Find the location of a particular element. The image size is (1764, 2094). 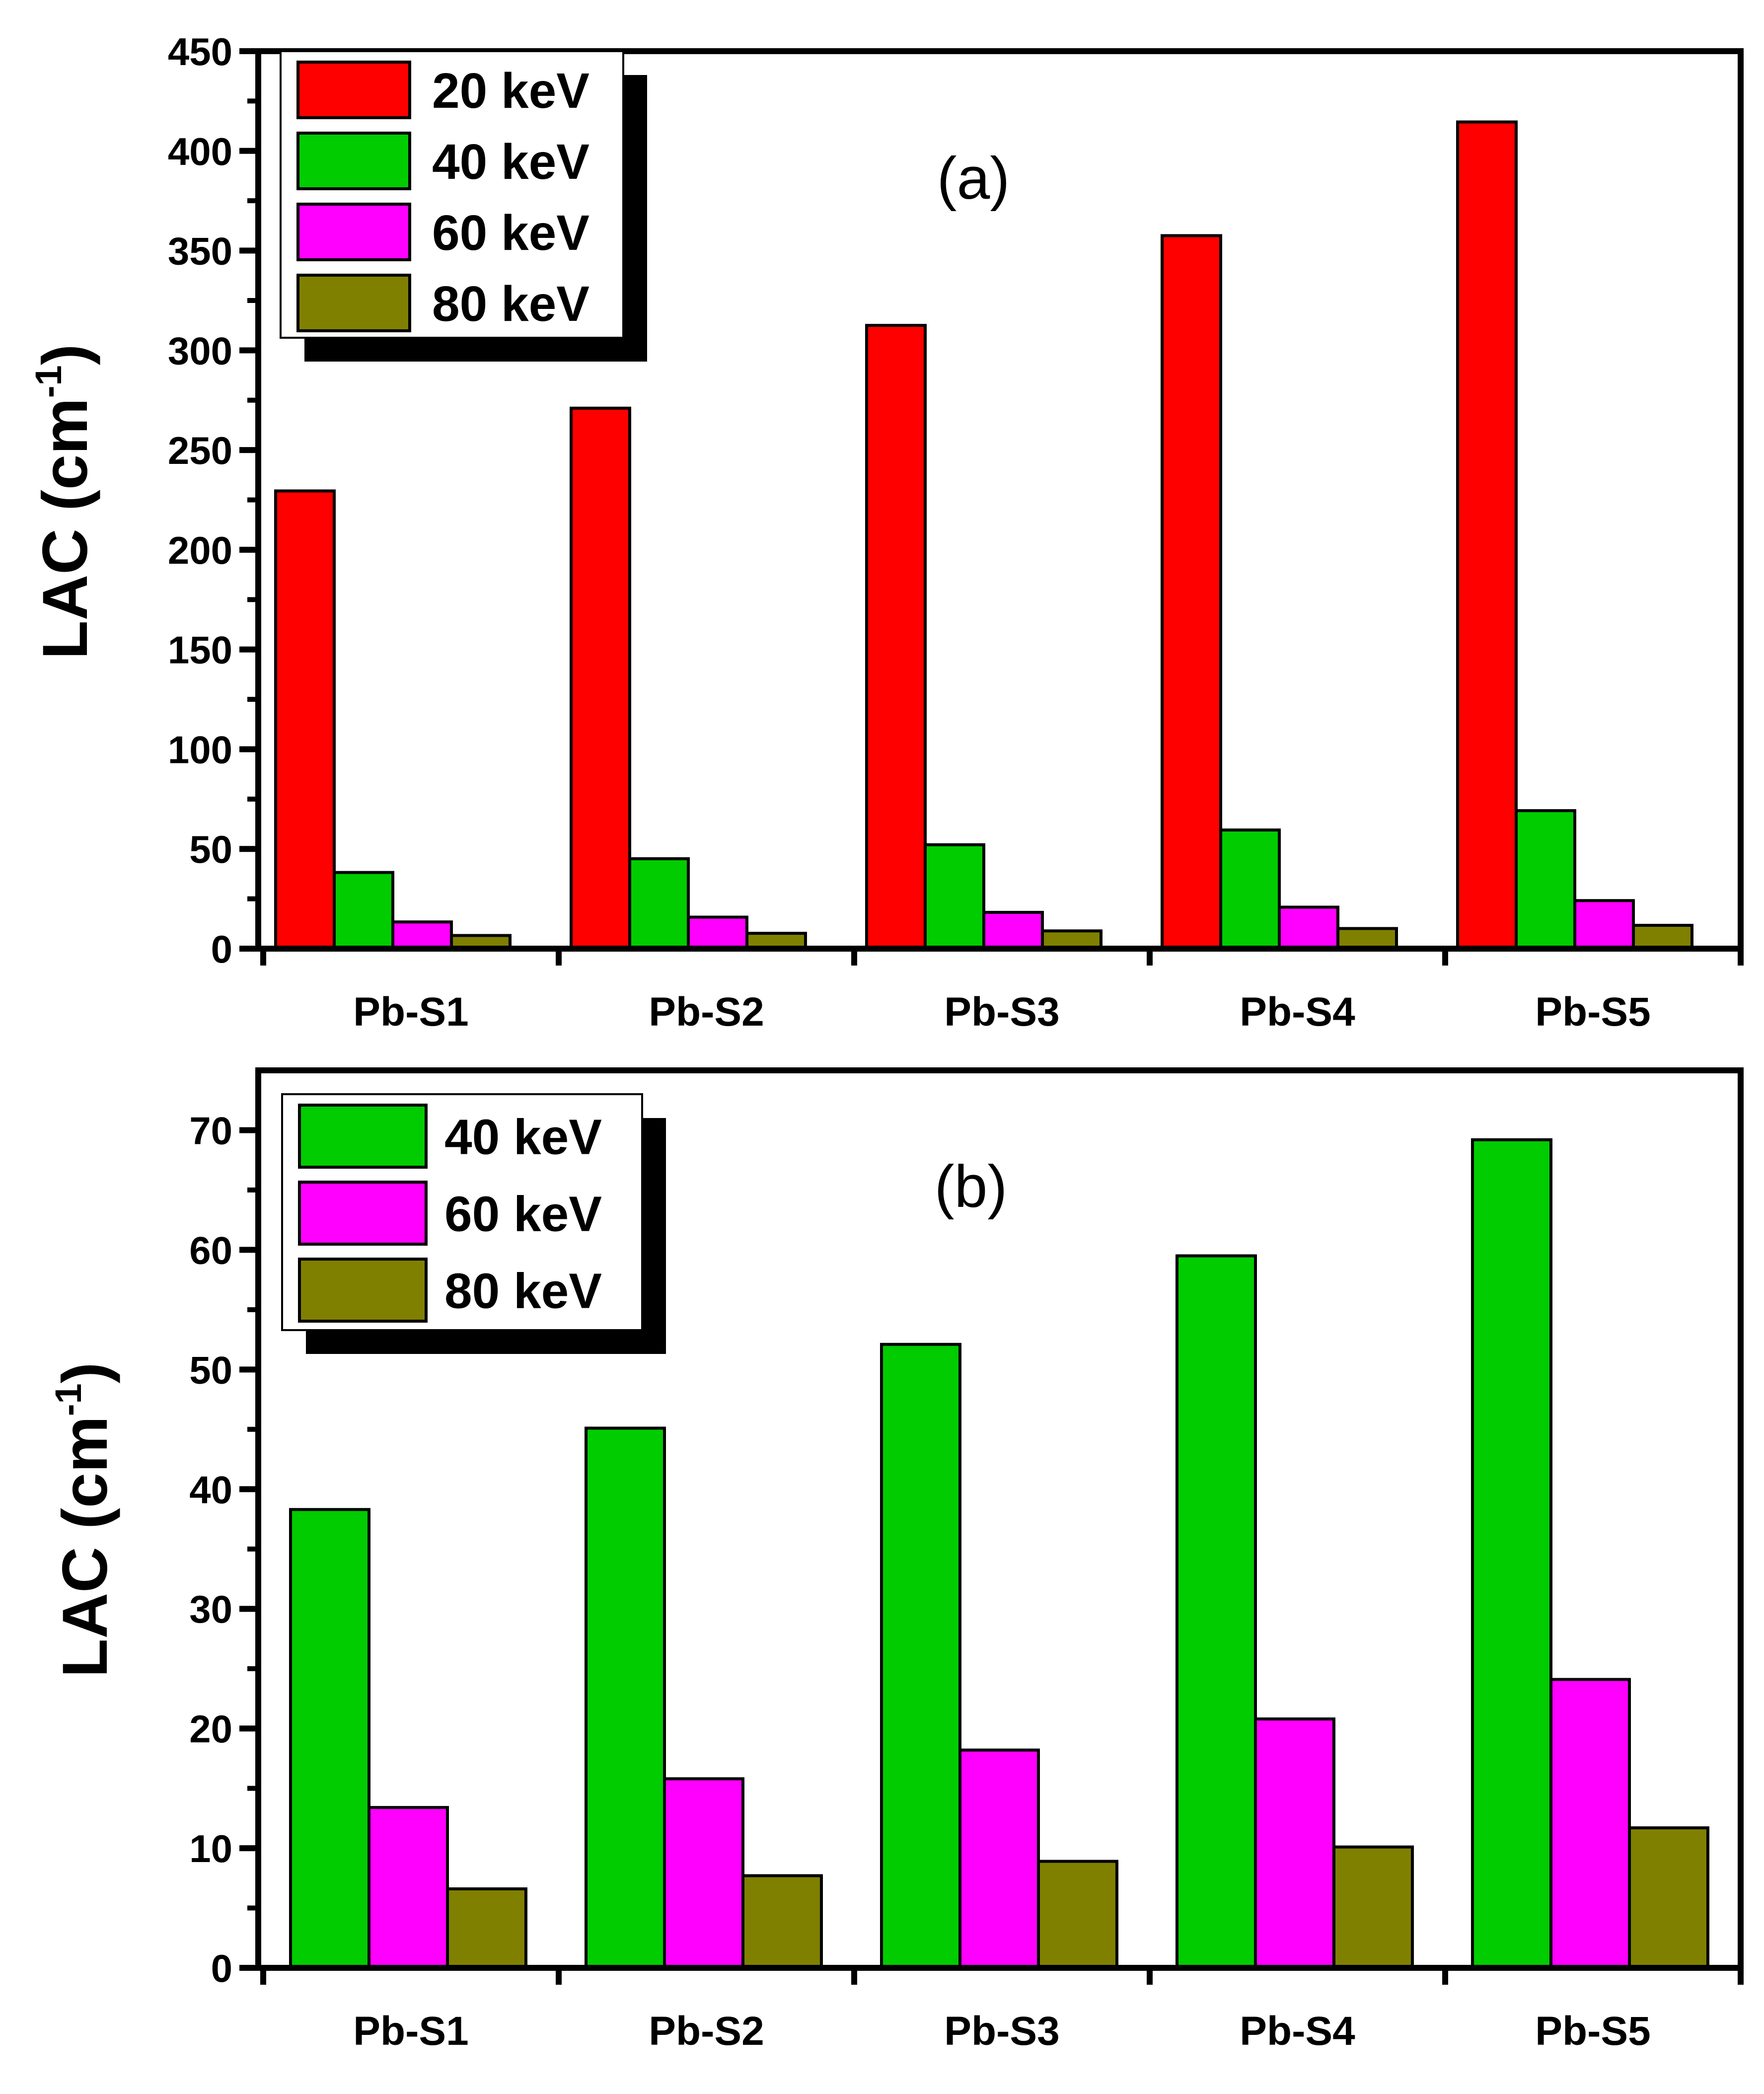

legend-a: 20 keV 40 keV 60 keV 80 keV is located at coordinates (452, 194).